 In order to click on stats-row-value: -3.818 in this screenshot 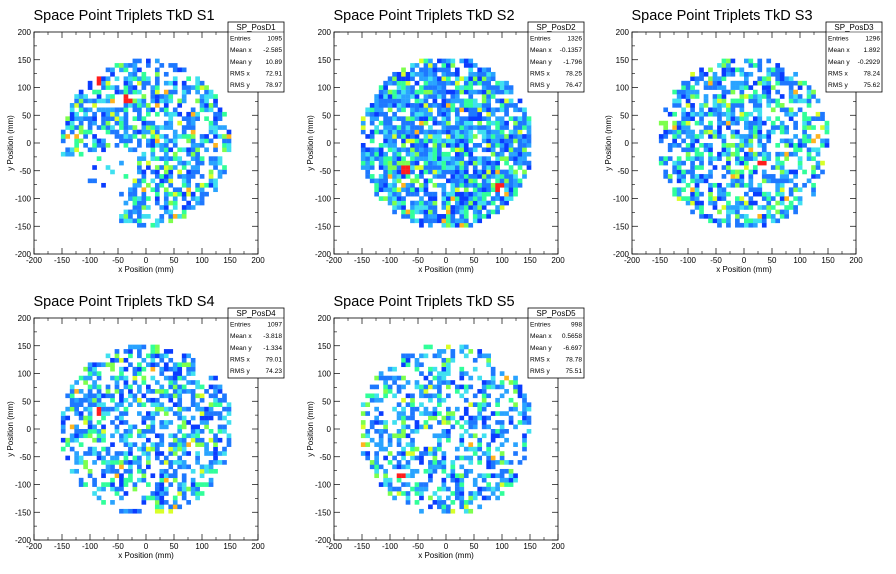, I will do `click(272, 336)`.